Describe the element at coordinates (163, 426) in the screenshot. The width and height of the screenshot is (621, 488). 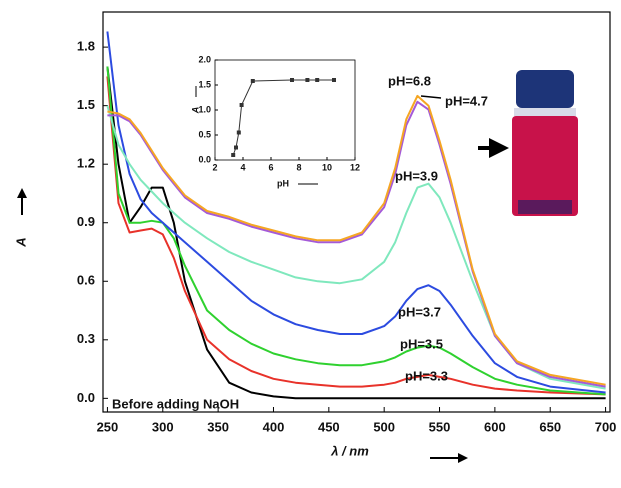
I see `x-tick-label: 300` at that location.